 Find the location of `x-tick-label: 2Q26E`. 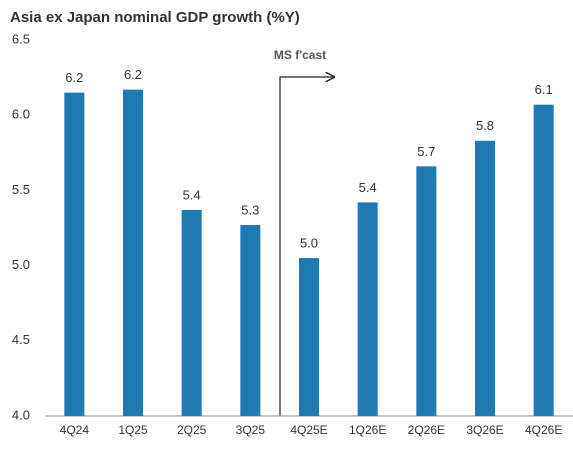

x-tick-label: 2Q26E is located at coordinates (426, 430).